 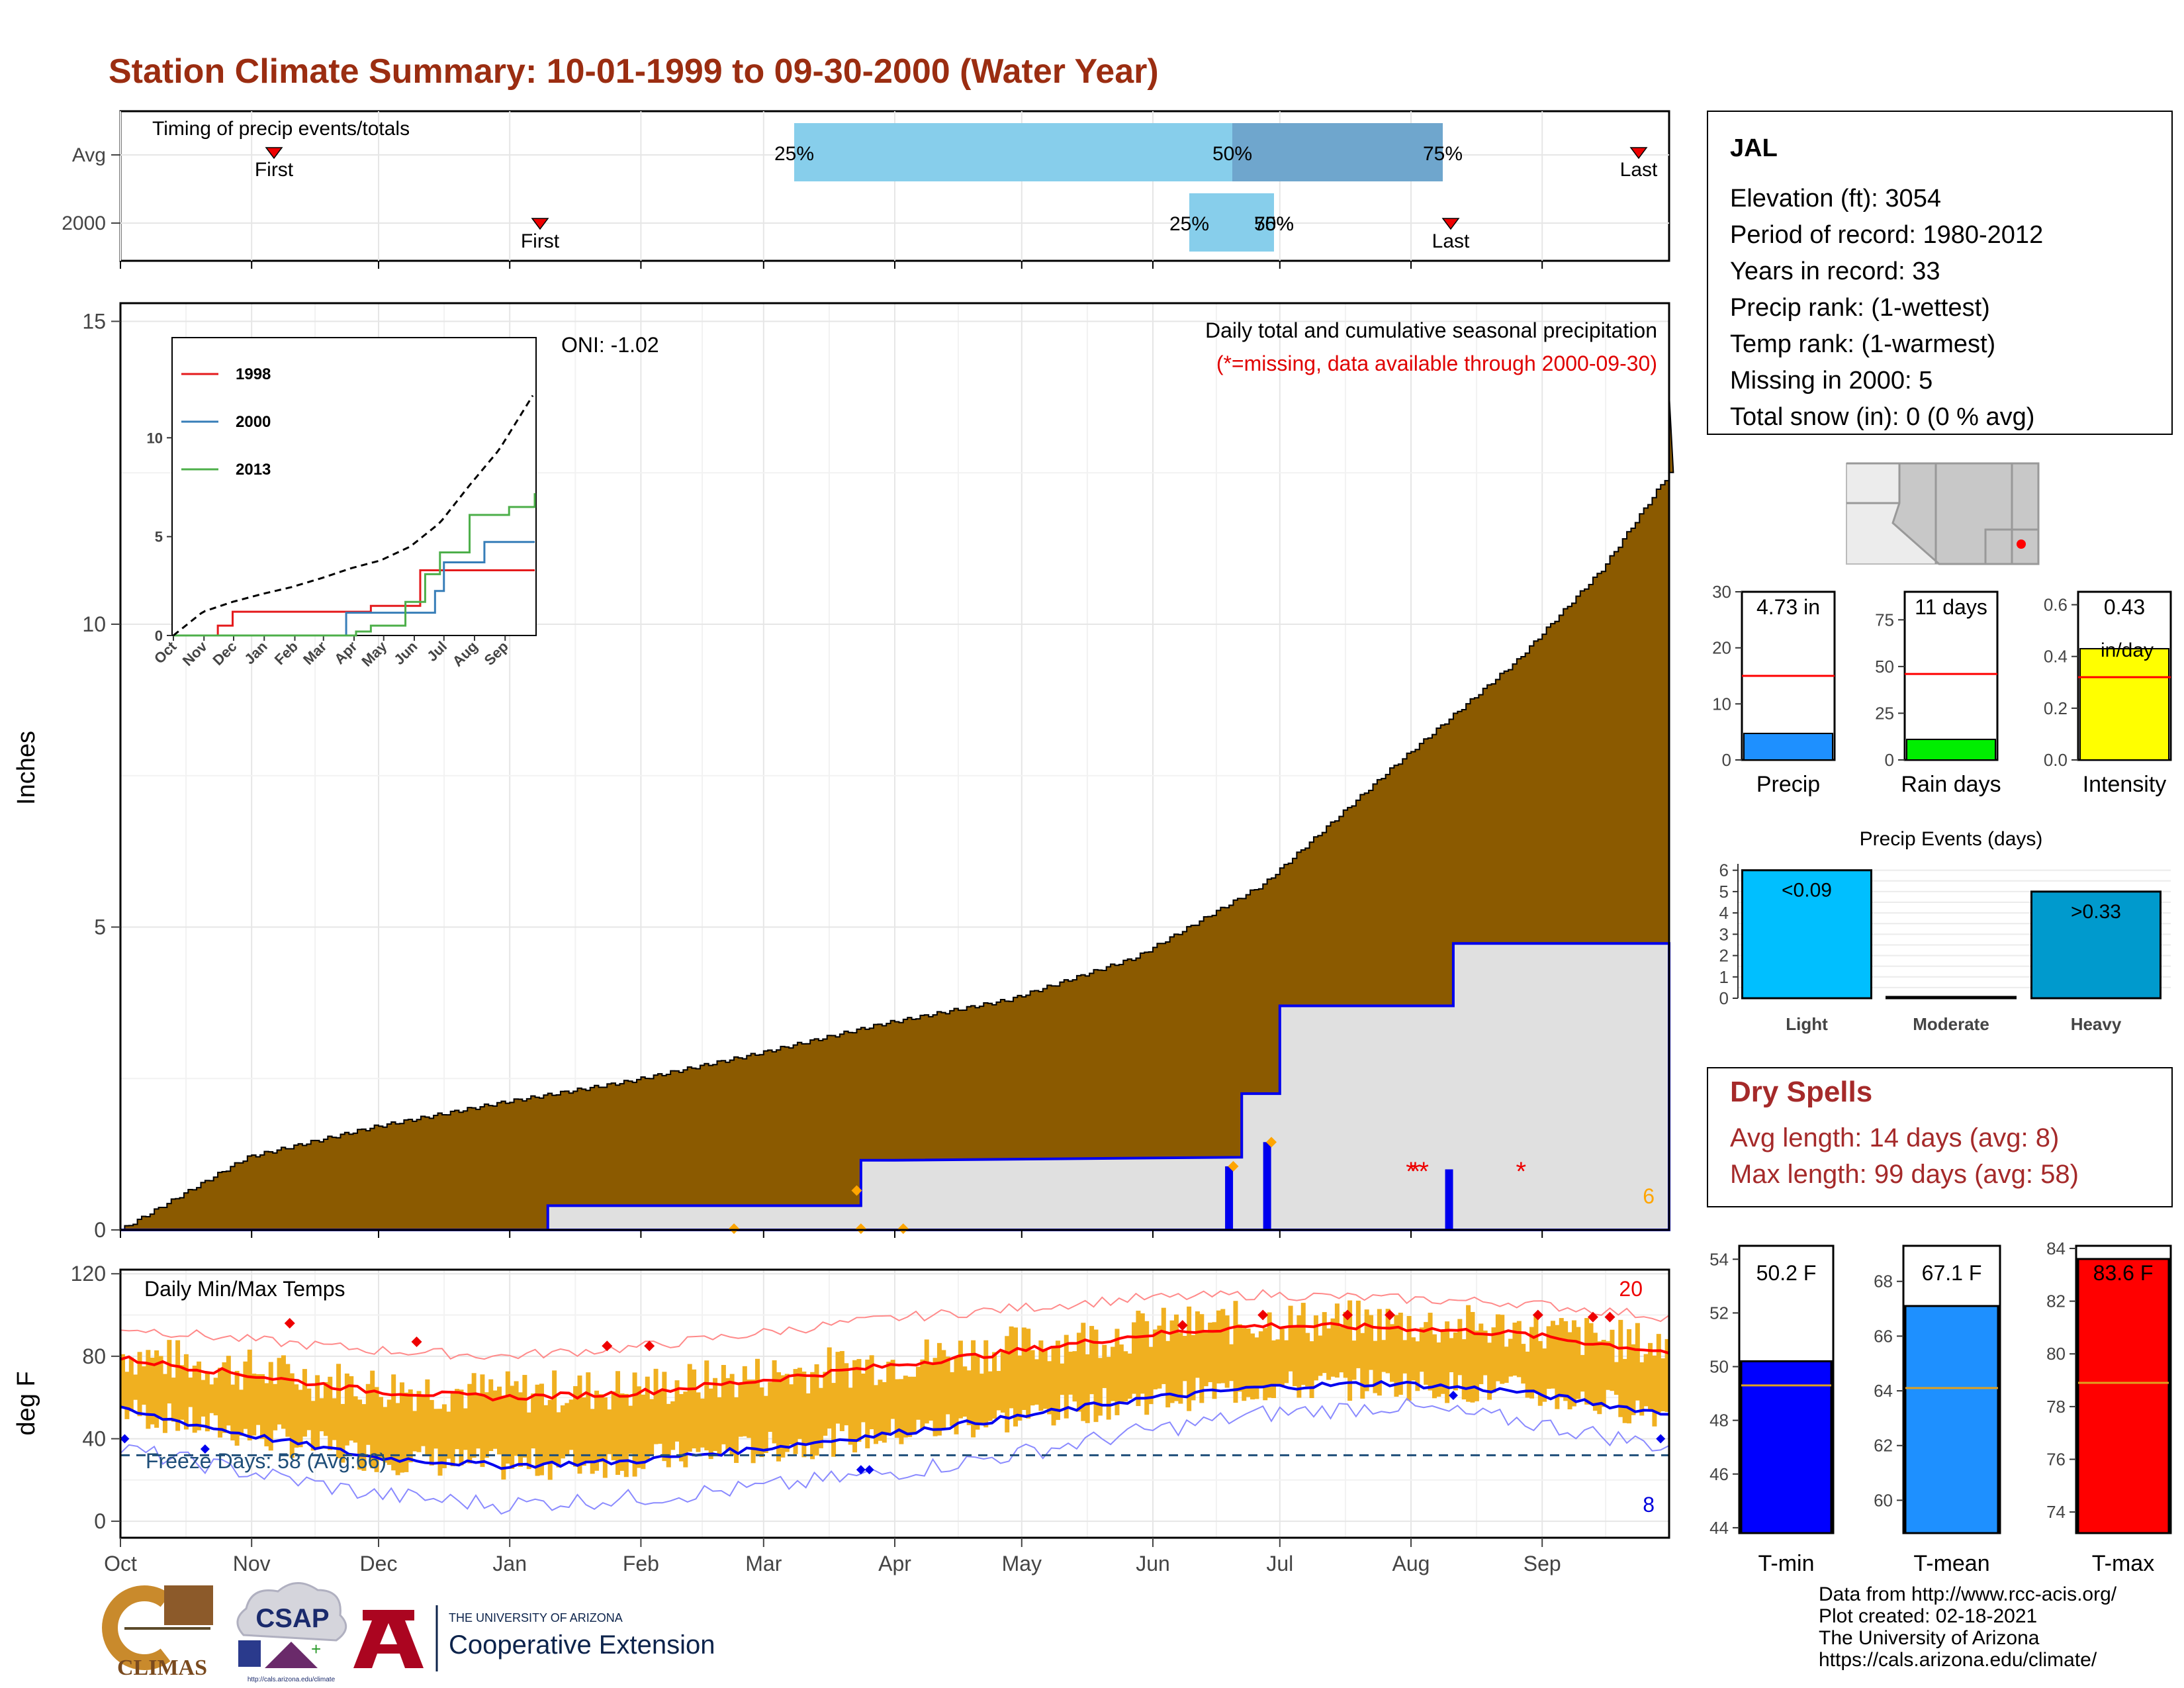 I want to click on climas-logo-text: CLIMAS, so click(x=162, y=1668).